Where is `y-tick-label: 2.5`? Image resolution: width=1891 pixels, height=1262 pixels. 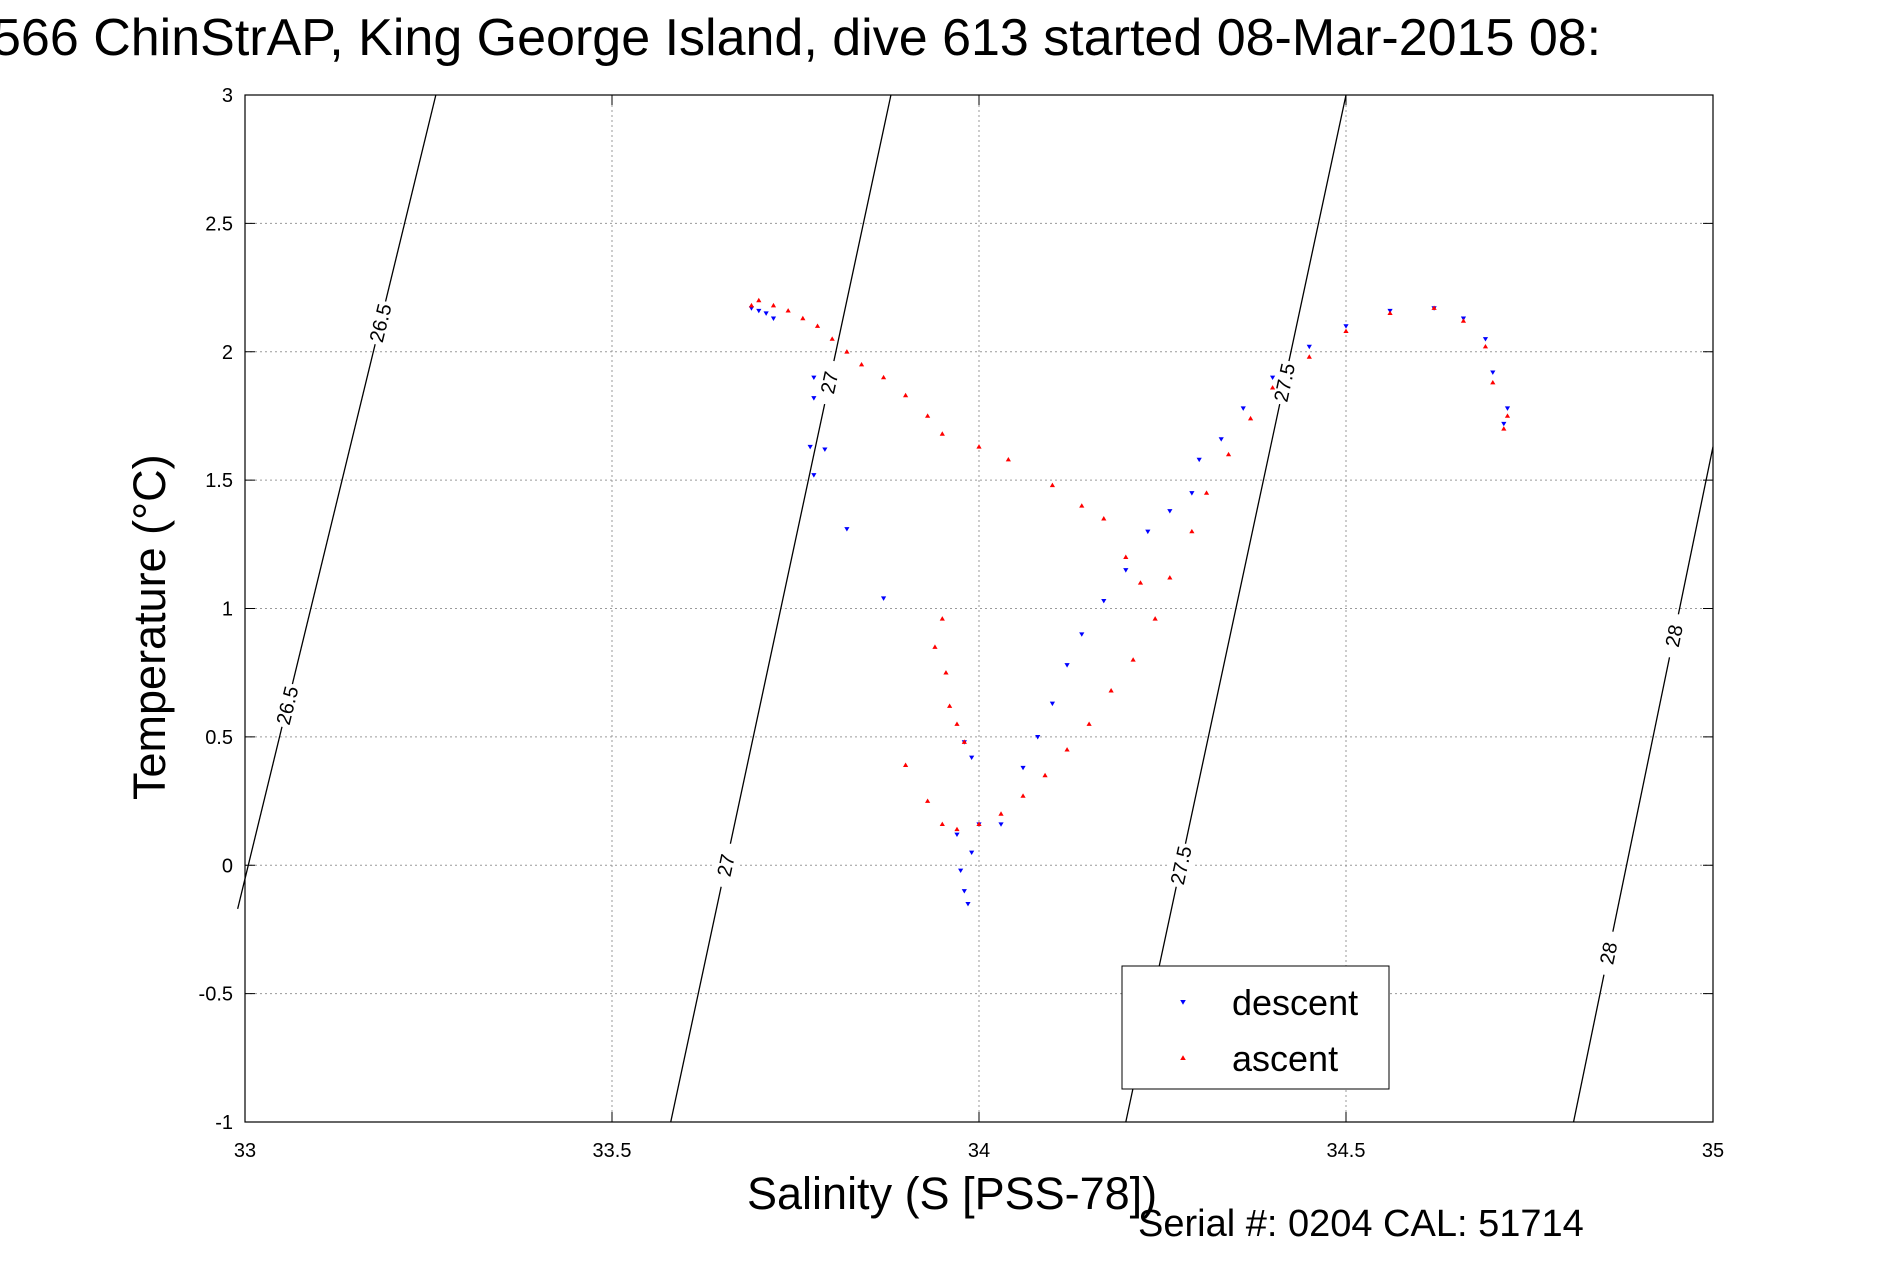 y-tick-label: 2.5 is located at coordinates (219, 224).